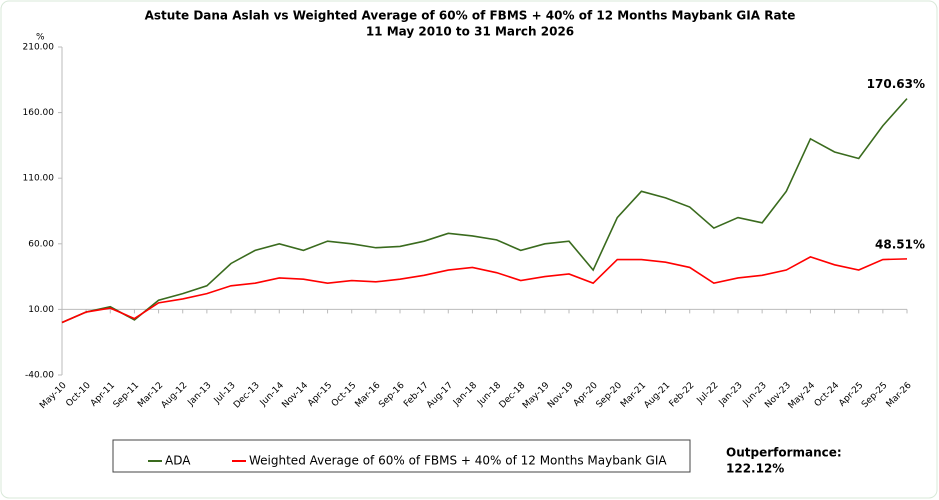 The height and width of the screenshot is (500, 939). Describe the element at coordinates (784, 453) in the screenshot. I see `outperformance-label: Outperformance:` at that location.